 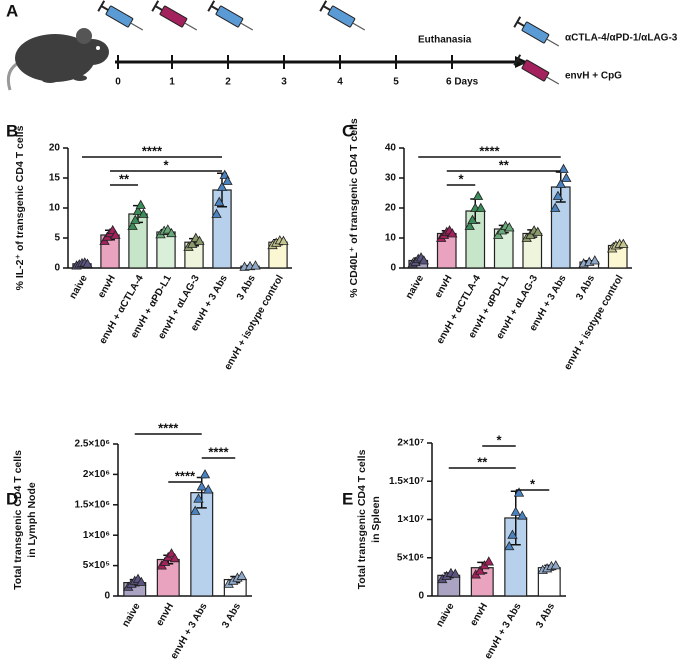 I want to click on panel-letter: C, so click(x=348, y=130).